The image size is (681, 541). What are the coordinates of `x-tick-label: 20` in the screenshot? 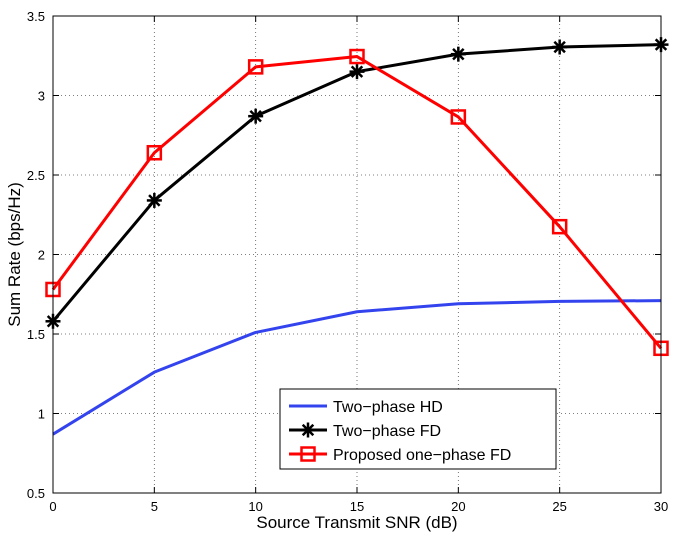 It's located at (458, 506).